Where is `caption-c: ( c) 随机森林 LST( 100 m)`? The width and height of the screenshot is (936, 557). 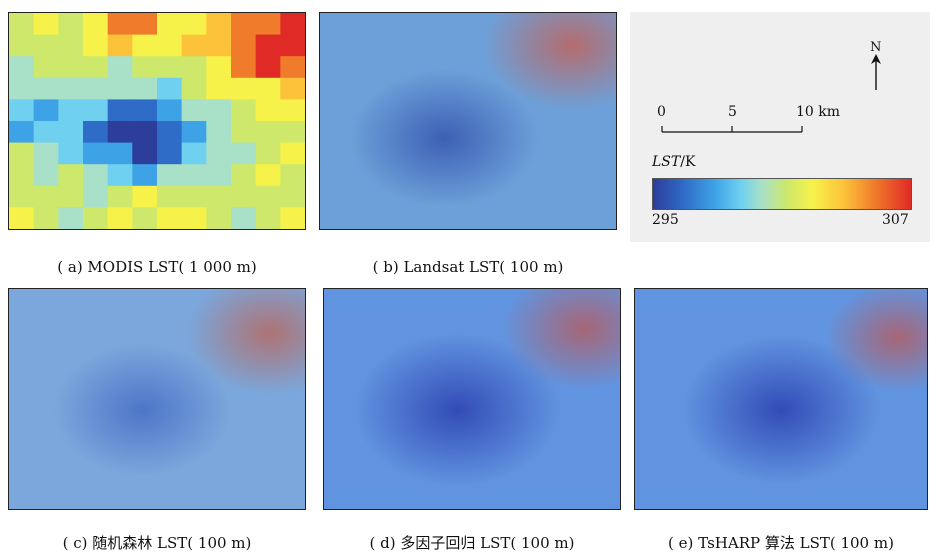
caption-c: ( c) 随机森林 LST( 100 m) is located at coordinates (157, 543).